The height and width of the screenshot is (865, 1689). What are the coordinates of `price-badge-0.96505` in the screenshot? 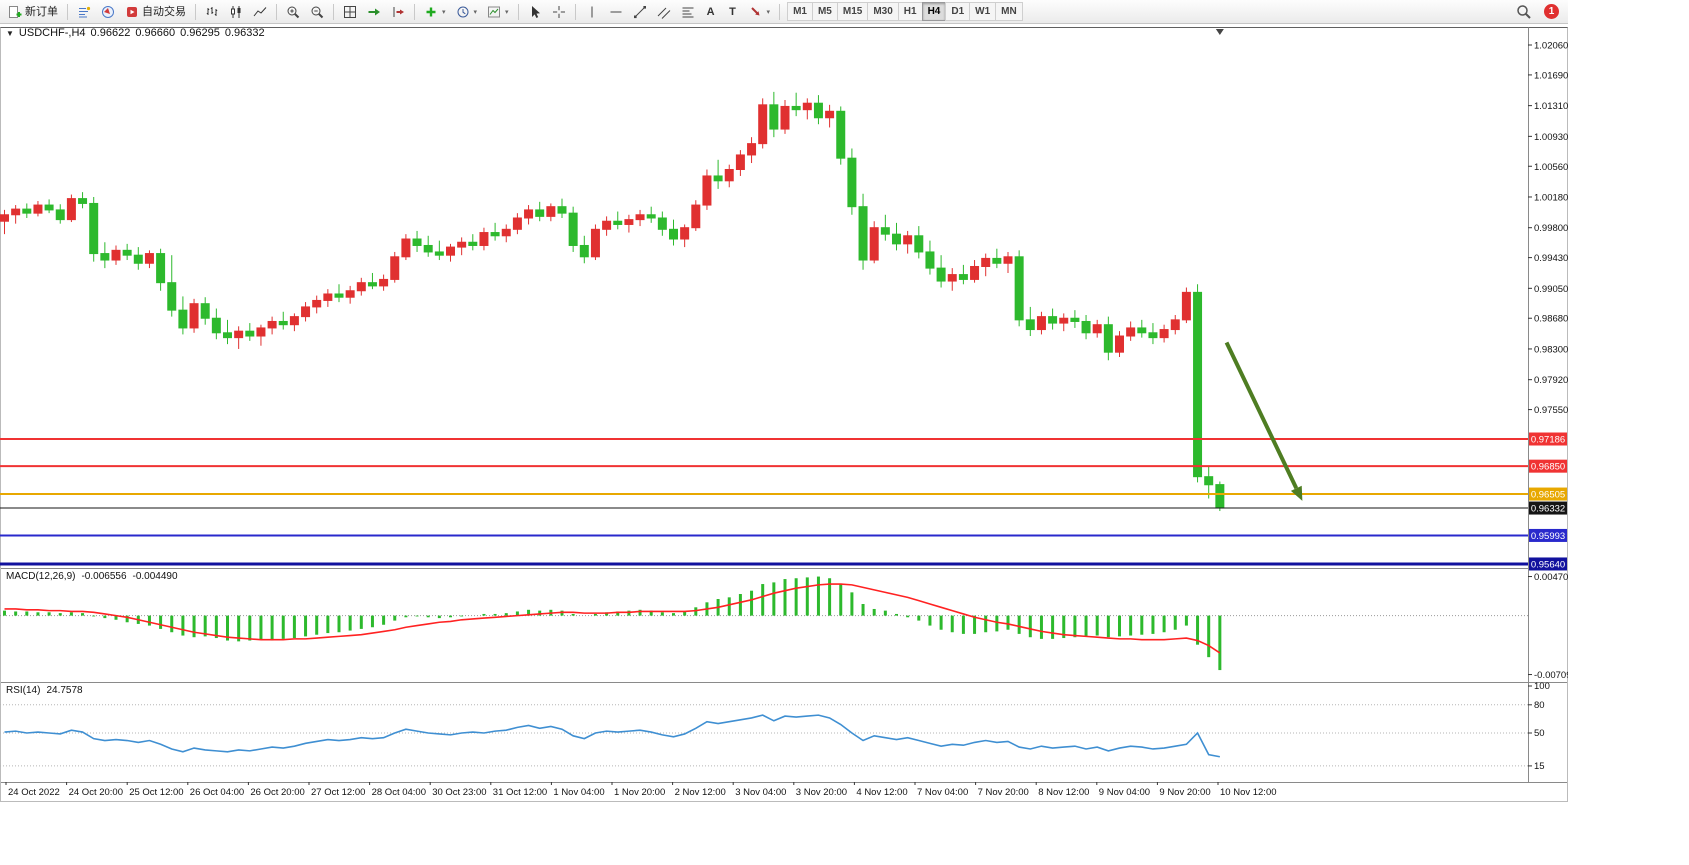 It's located at (1548, 494).